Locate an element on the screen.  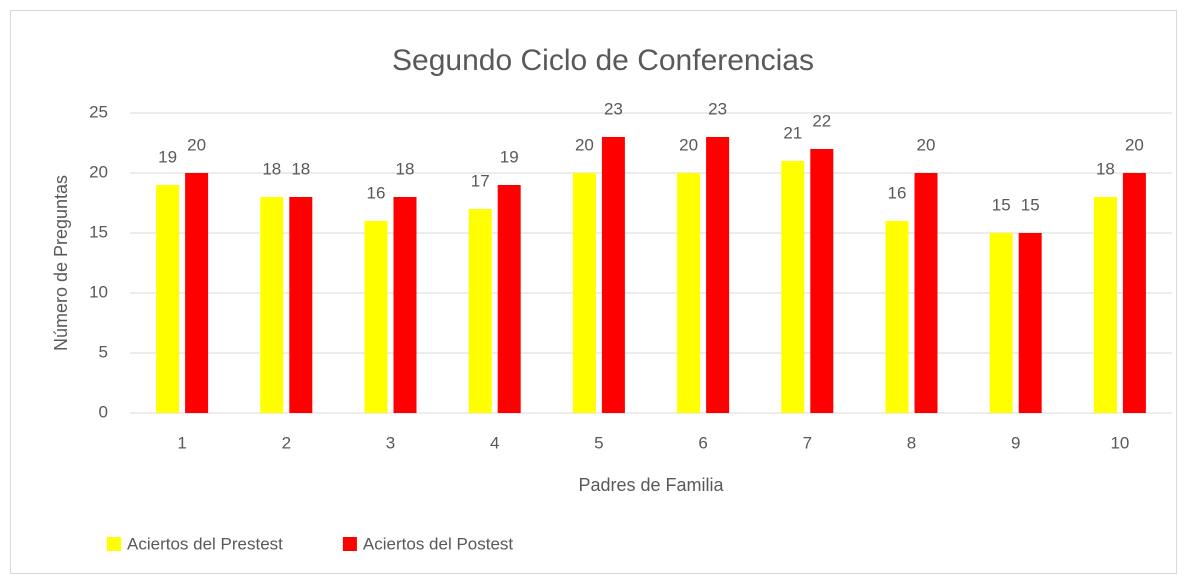
y-tick-label: 0 is located at coordinates (103, 411).